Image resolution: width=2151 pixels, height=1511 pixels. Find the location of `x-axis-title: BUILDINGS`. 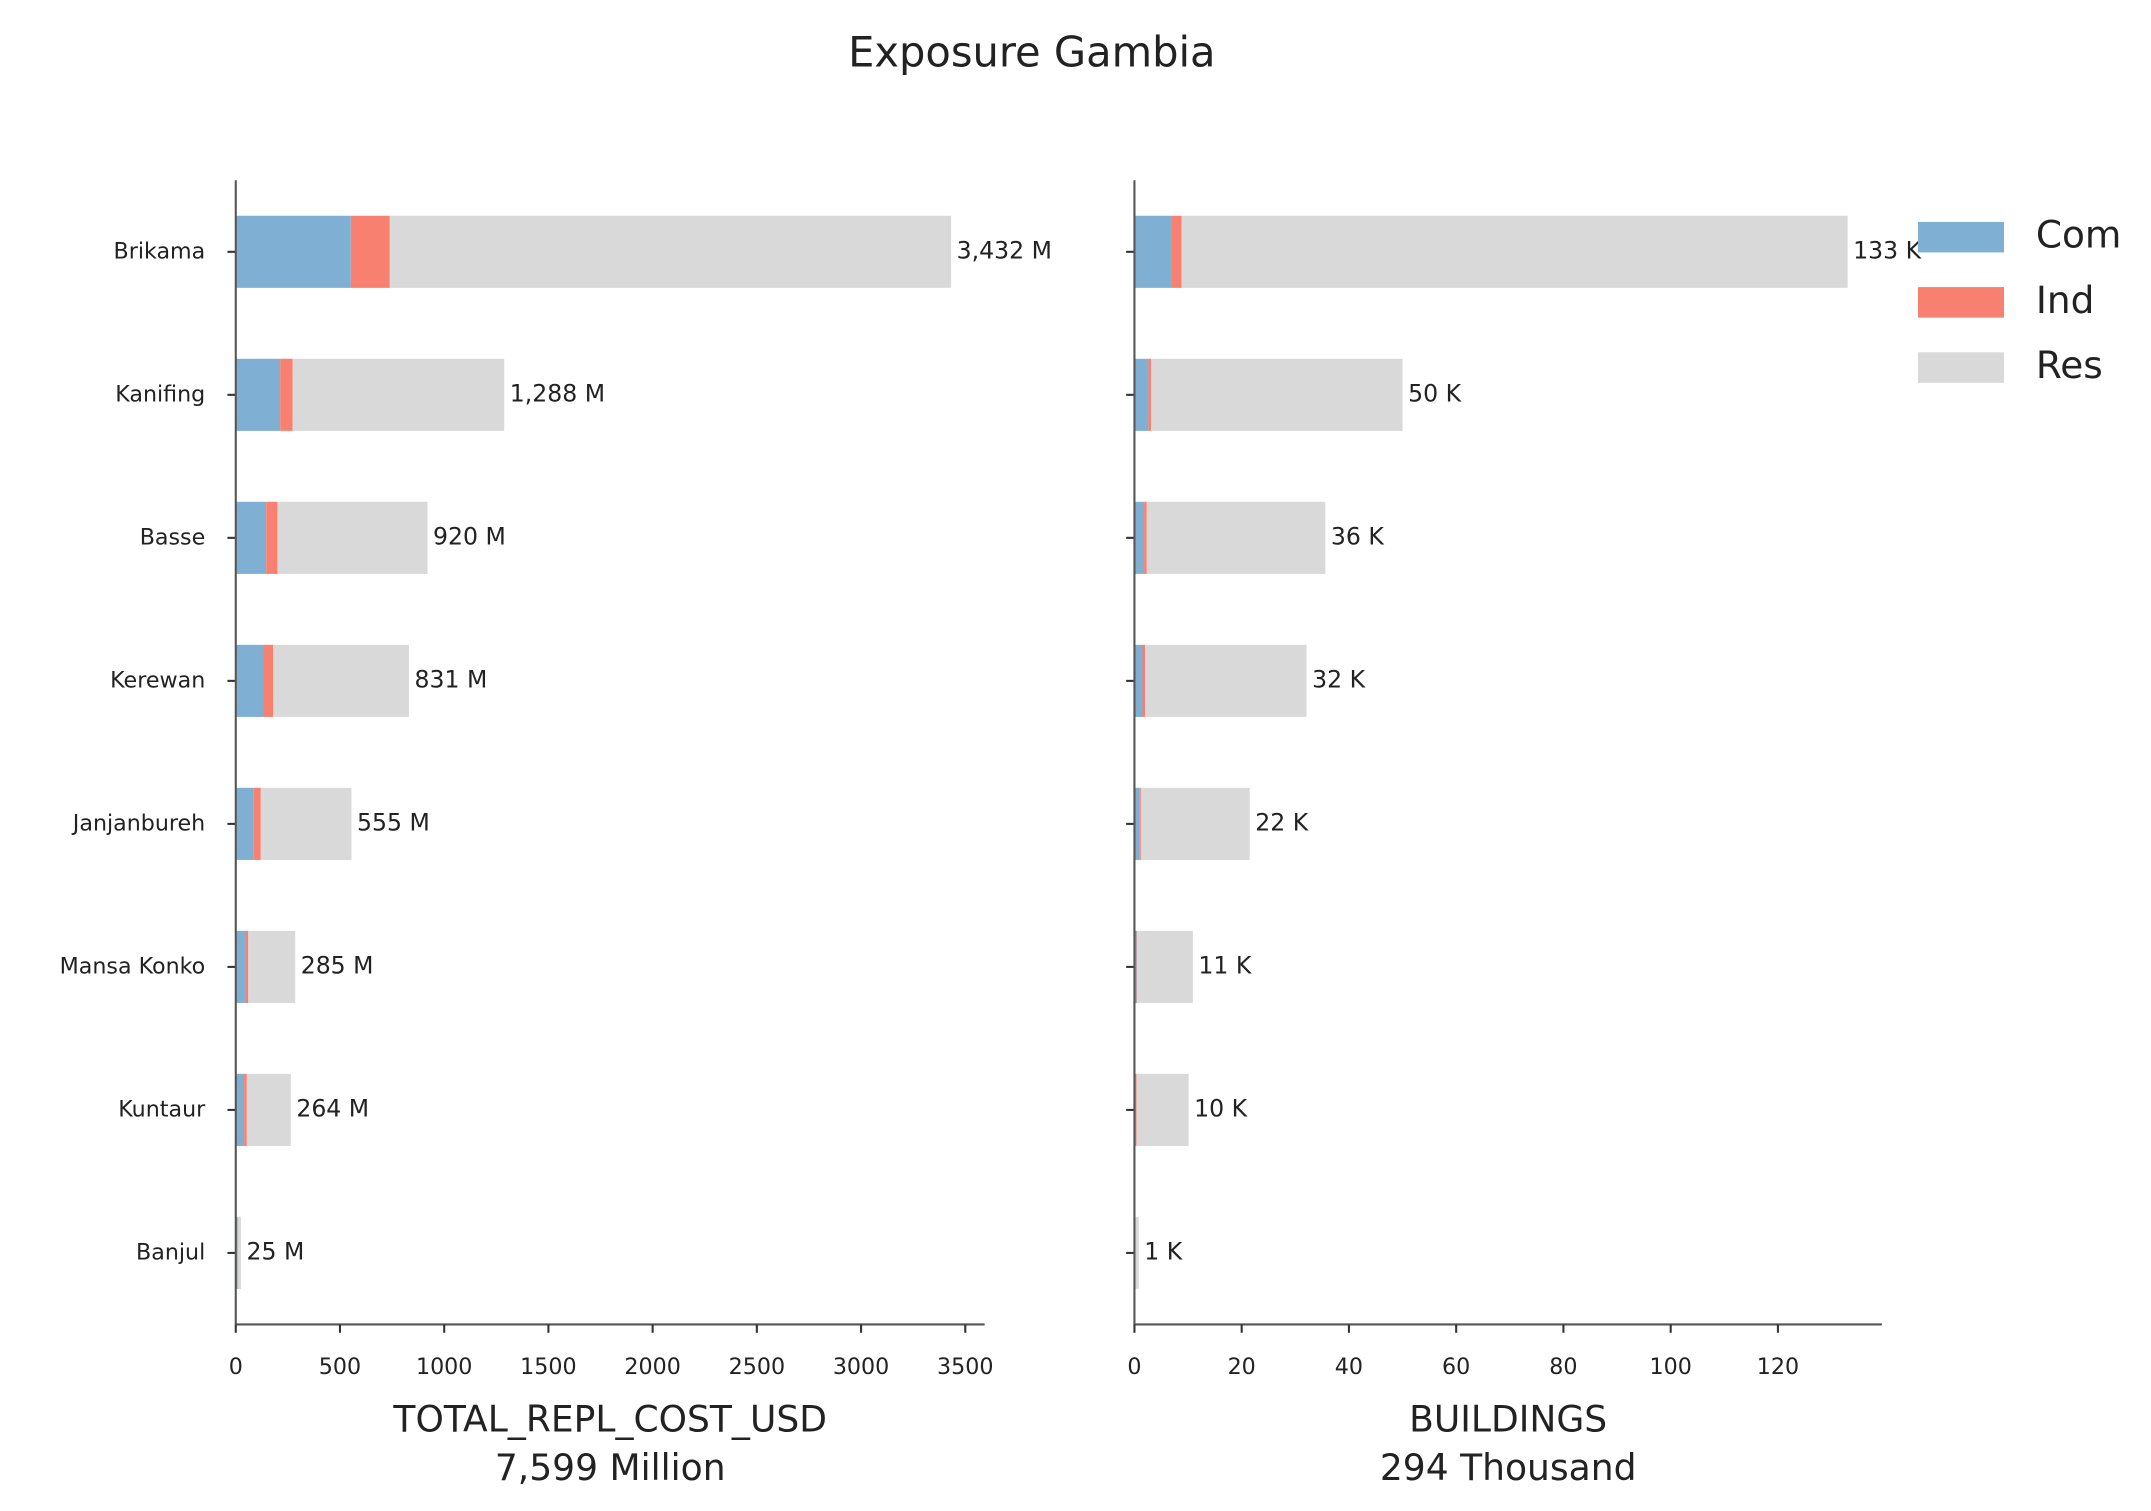

x-axis-title: BUILDINGS is located at coordinates (1508, 1420).